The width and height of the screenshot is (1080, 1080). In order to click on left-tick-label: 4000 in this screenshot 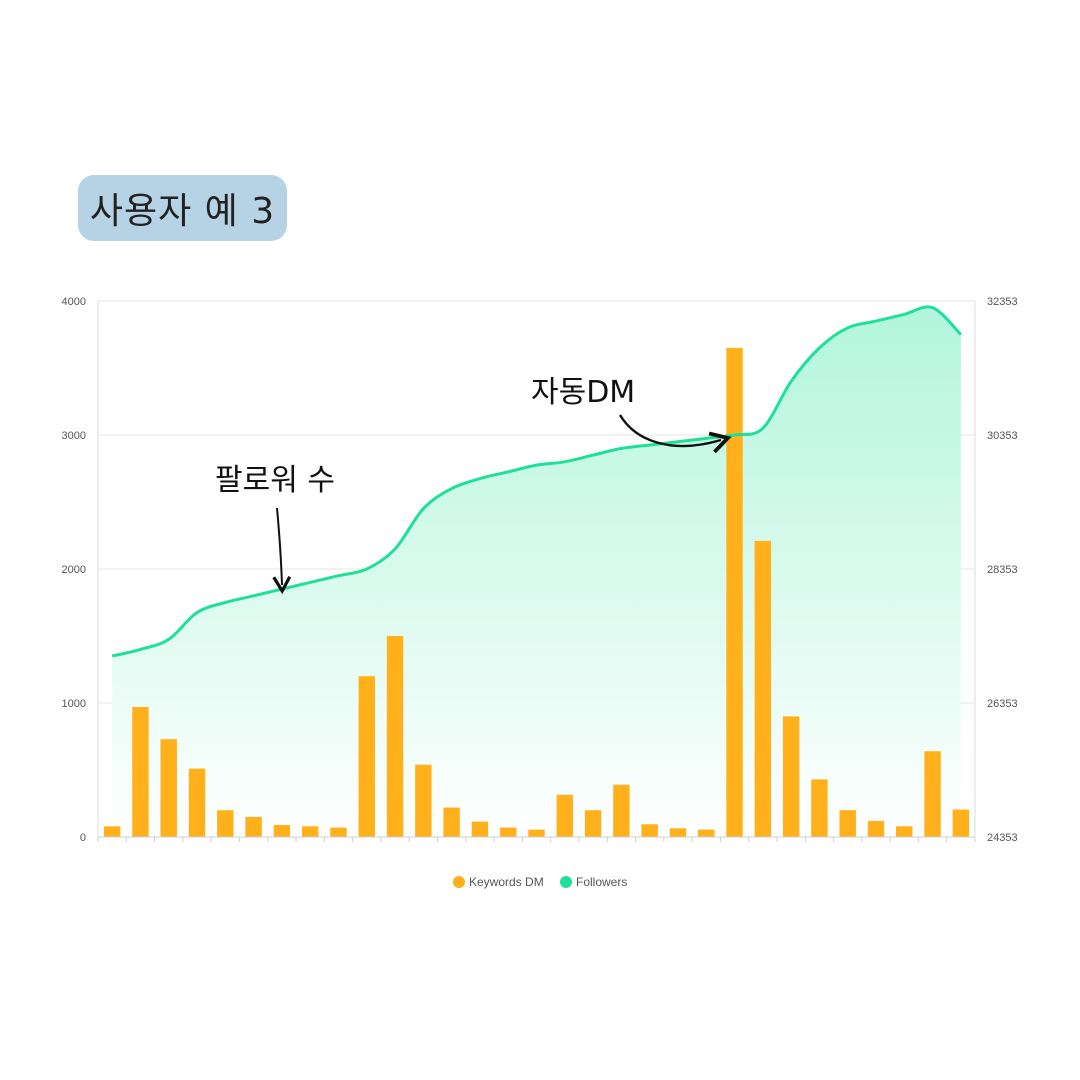, I will do `click(74, 302)`.